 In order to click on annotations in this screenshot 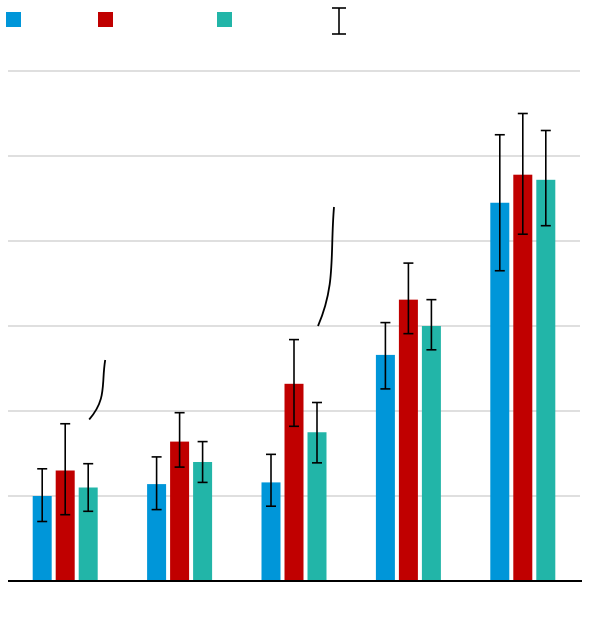, I will do `click(211, 313)`.